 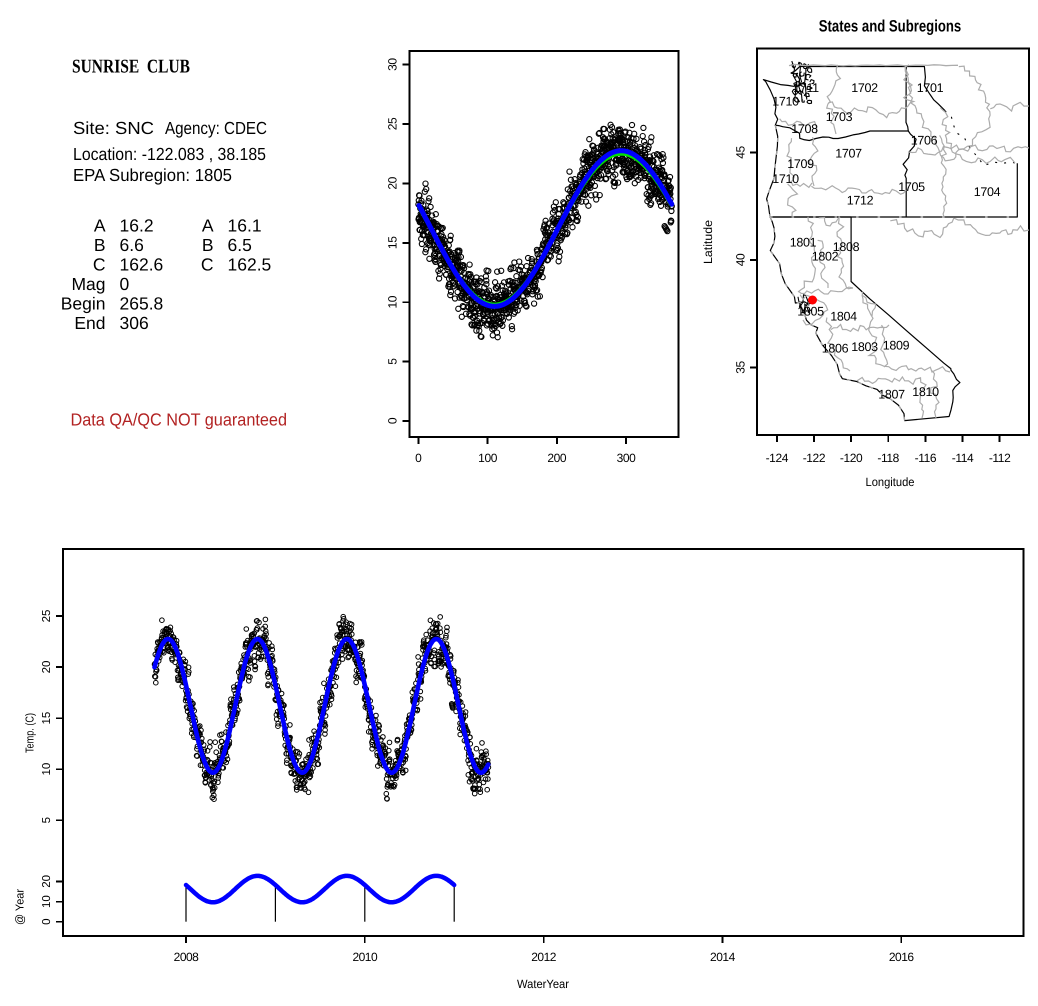 What do you see at coordinates (113, 128) in the screenshot?
I see `svg-text: Site: SNC` at bounding box center [113, 128].